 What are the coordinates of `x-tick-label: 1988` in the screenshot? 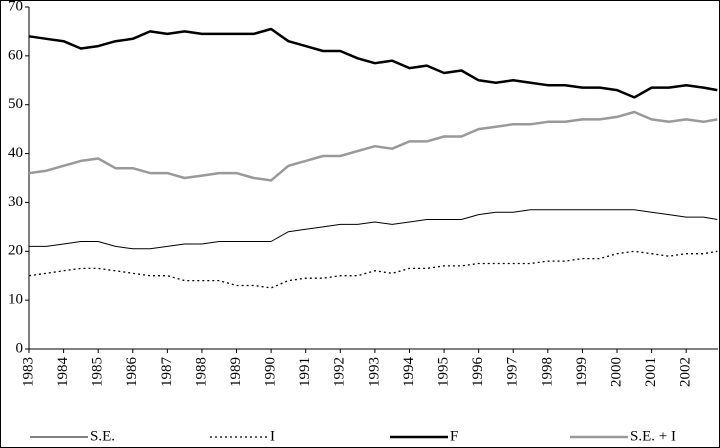 It's located at (201, 372).